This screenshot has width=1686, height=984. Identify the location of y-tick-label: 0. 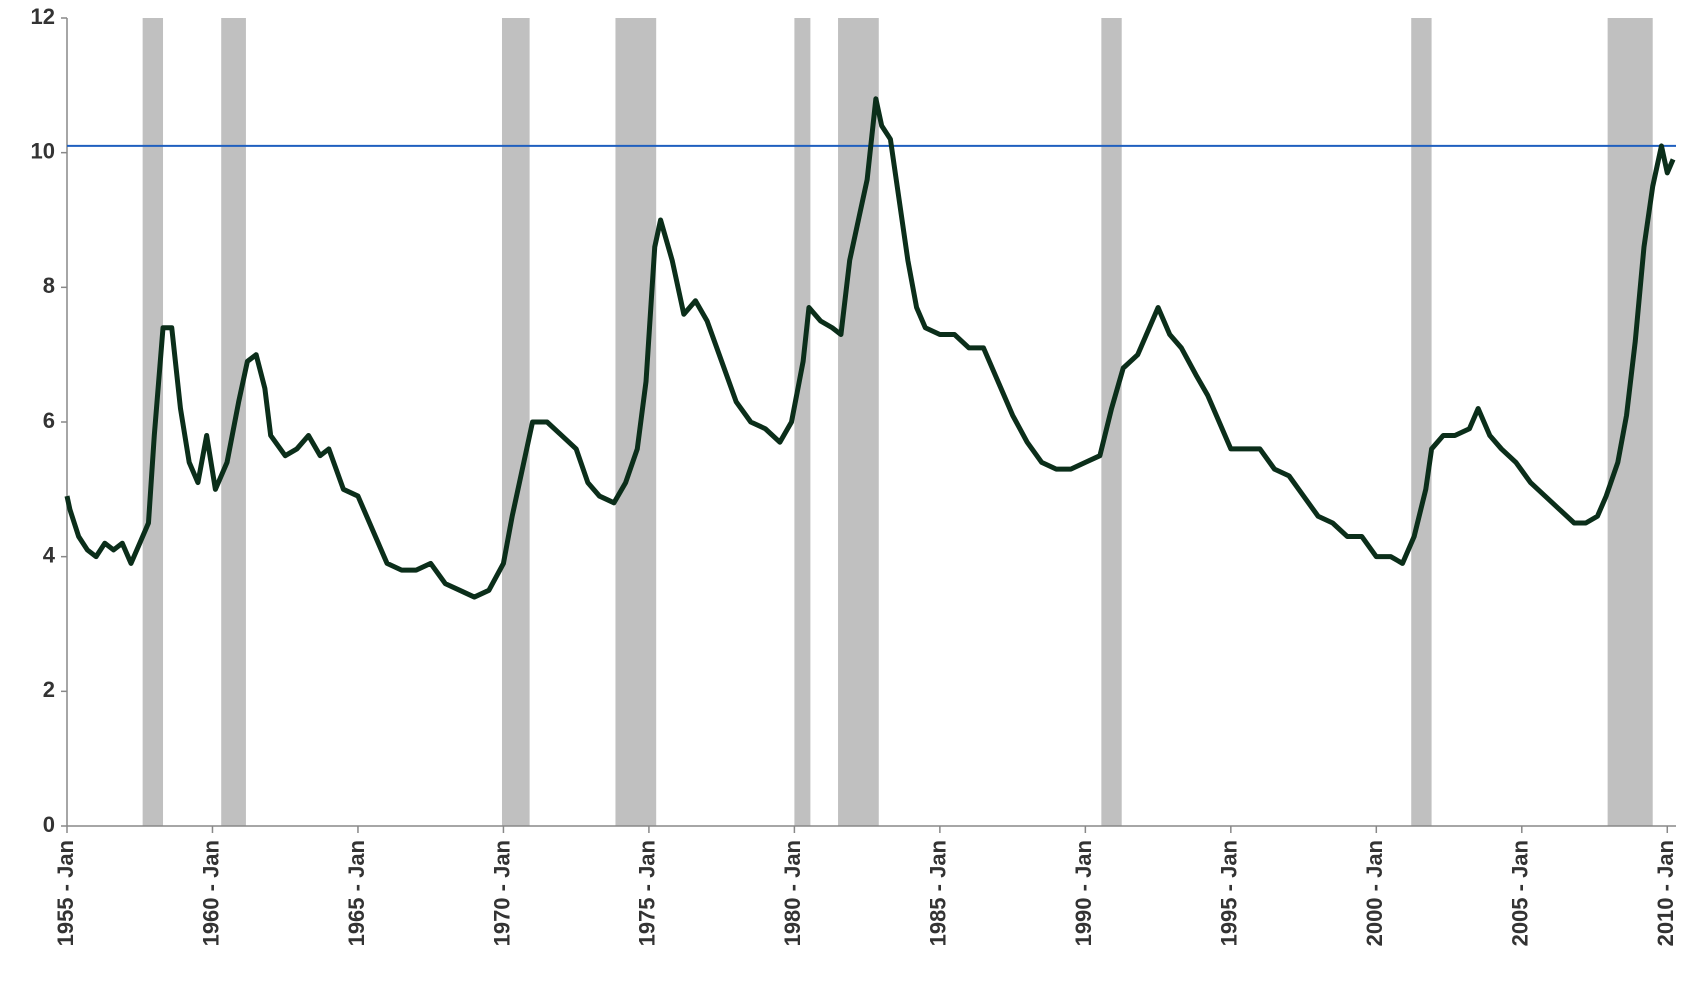
(49, 824).